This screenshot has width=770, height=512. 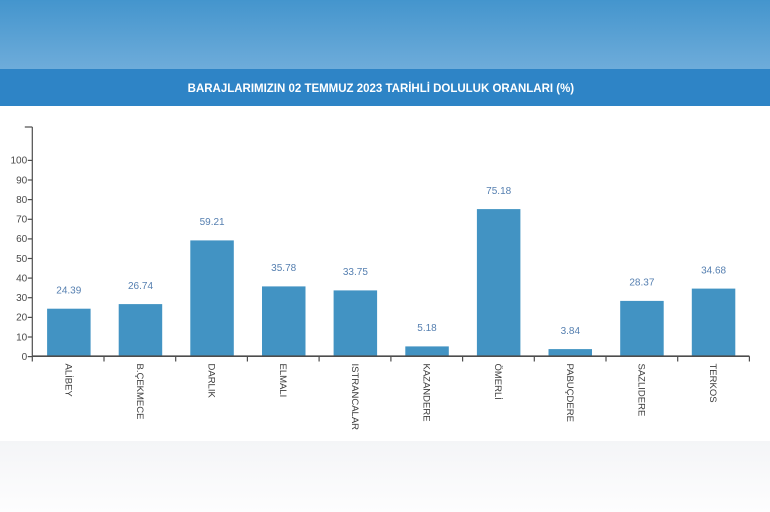 I want to click on svg-text: 10, so click(x=22, y=337).